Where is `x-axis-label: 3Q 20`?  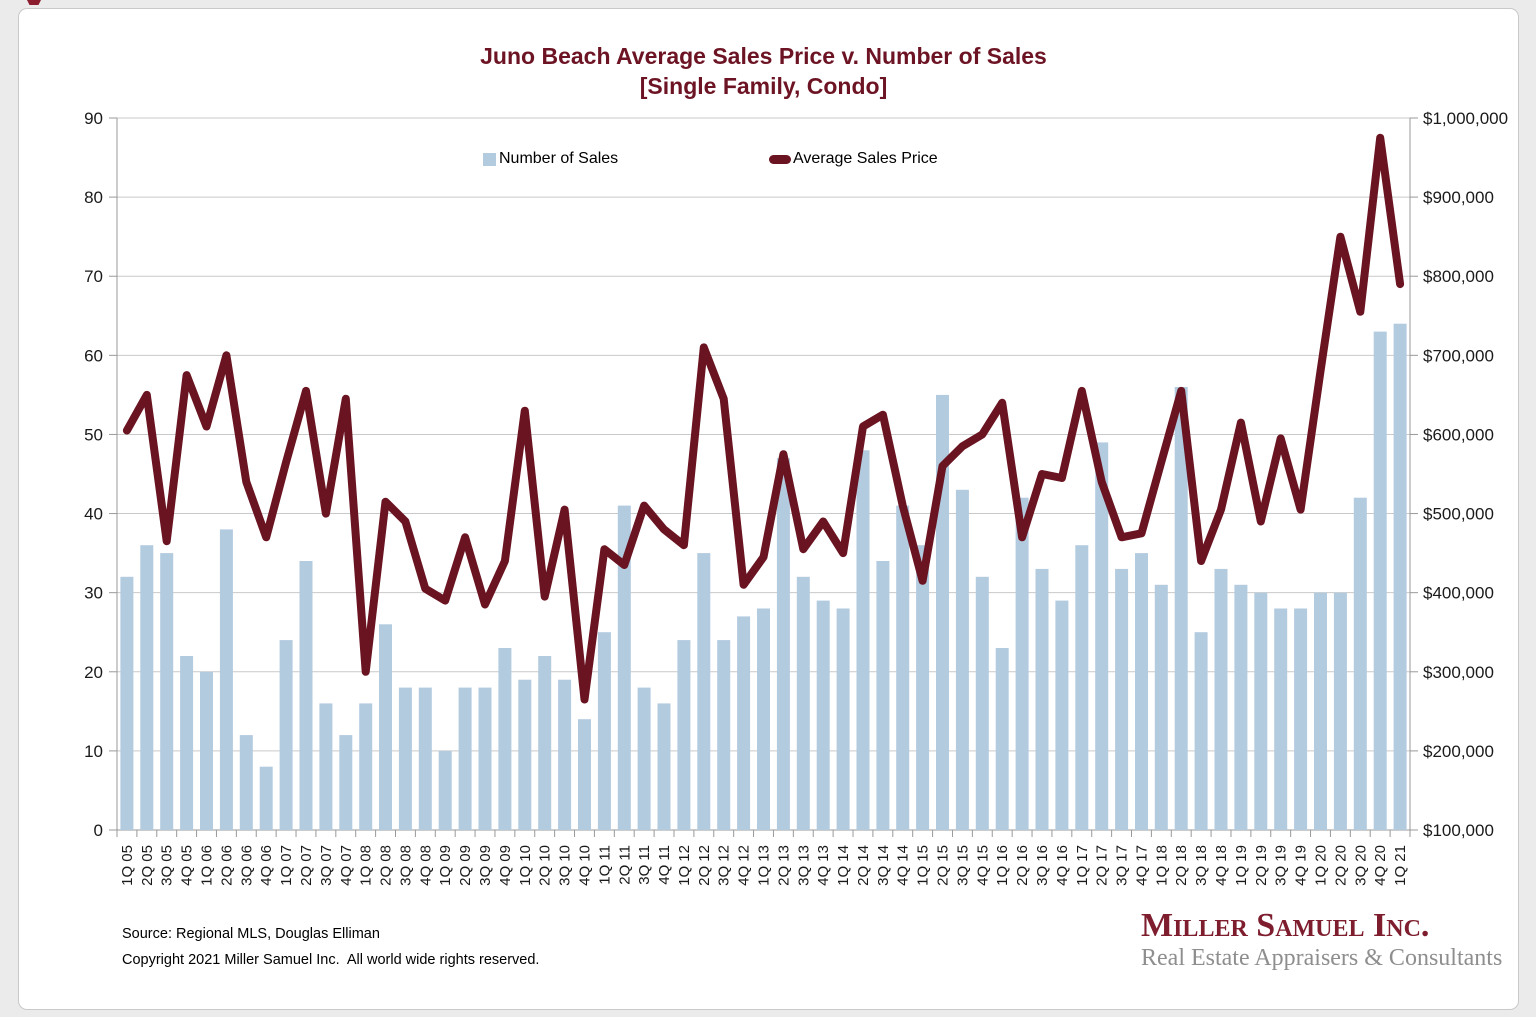
x-axis-label: 3Q 20 is located at coordinates (1360, 865).